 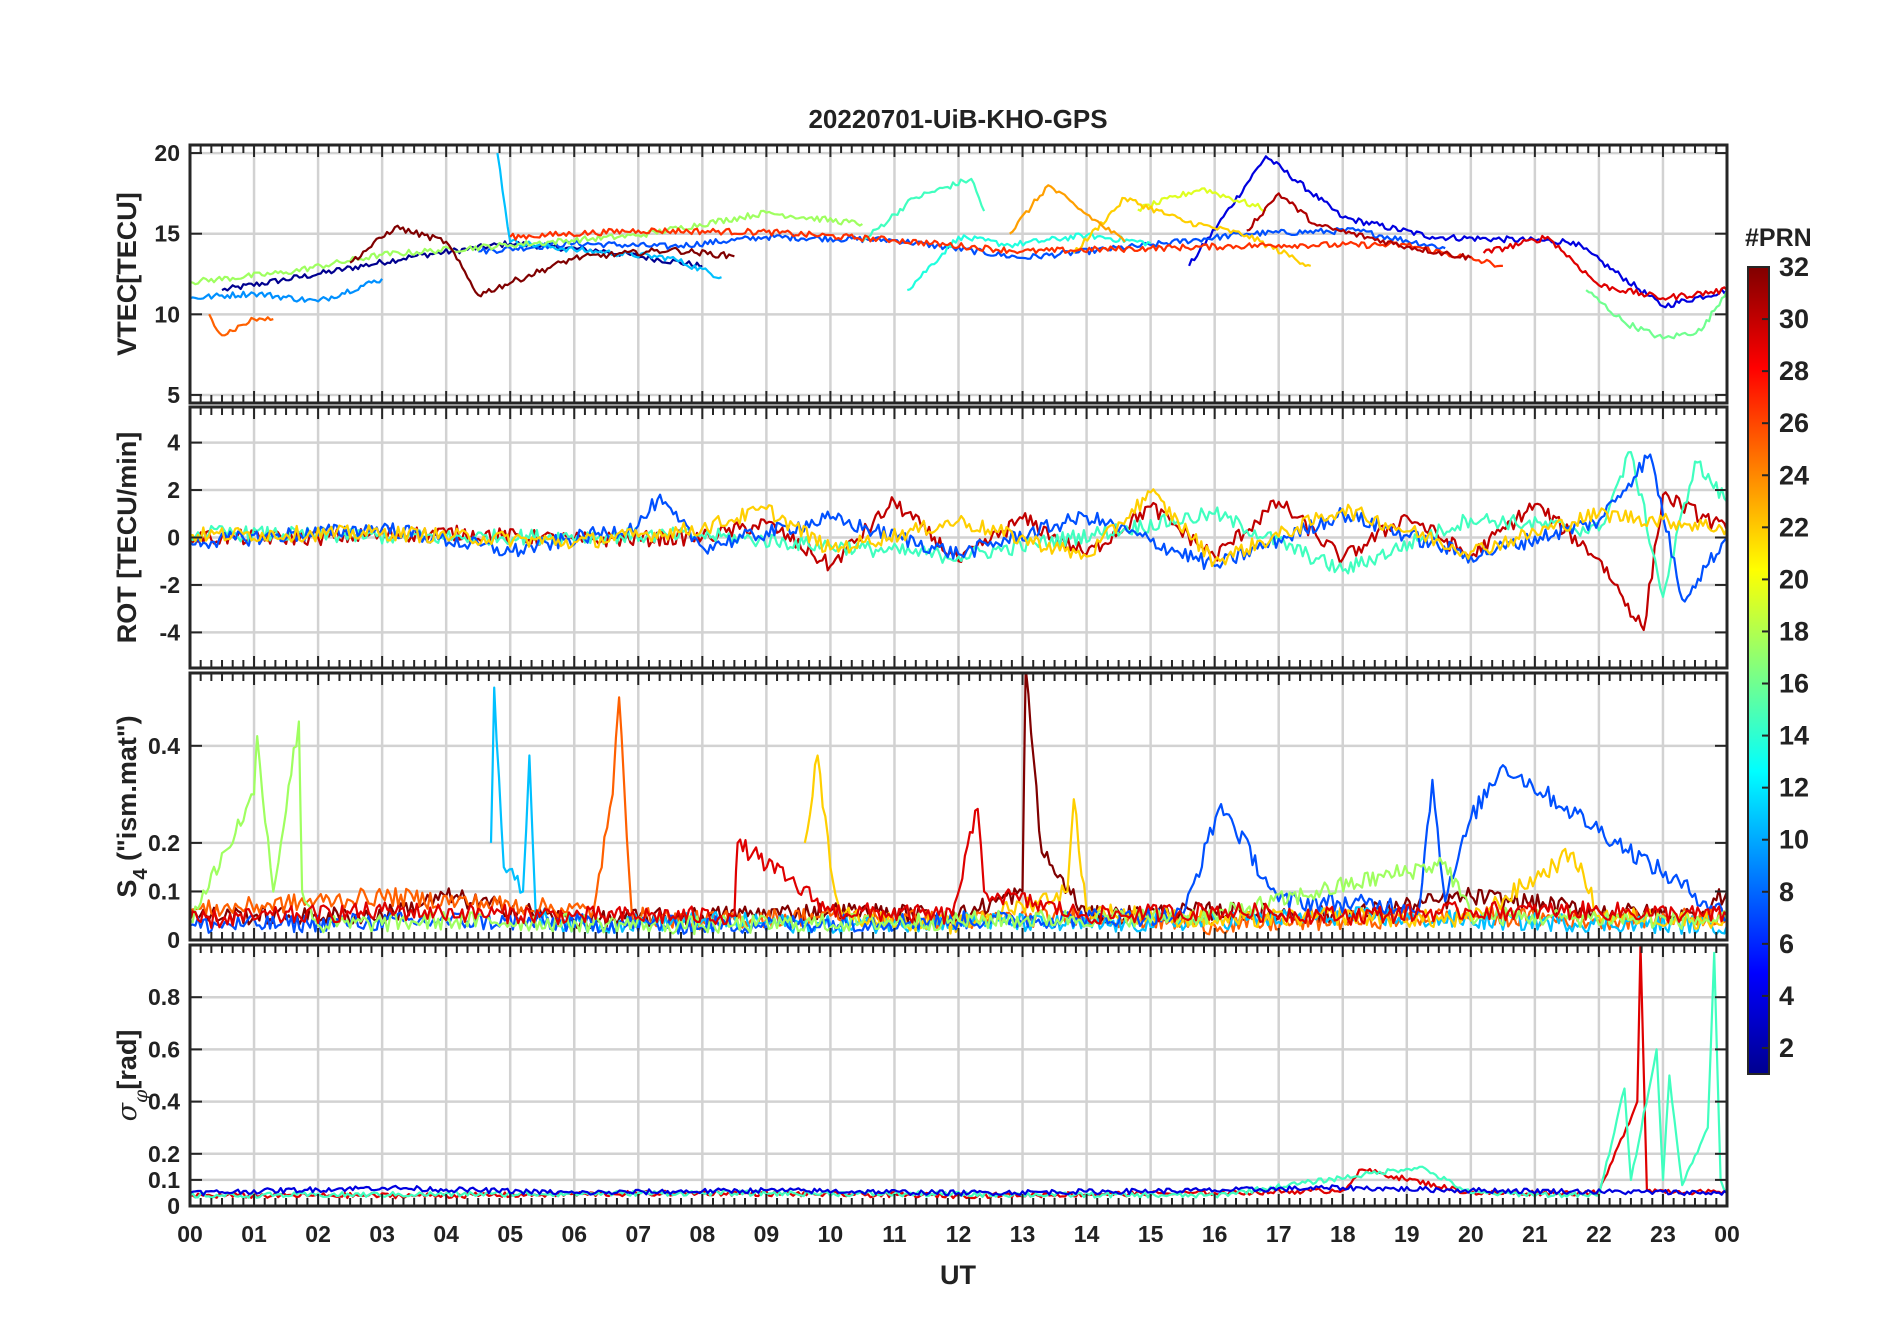 What do you see at coordinates (1343, 1234) in the screenshot?
I see `x-tick-label: 18` at bounding box center [1343, 1234].